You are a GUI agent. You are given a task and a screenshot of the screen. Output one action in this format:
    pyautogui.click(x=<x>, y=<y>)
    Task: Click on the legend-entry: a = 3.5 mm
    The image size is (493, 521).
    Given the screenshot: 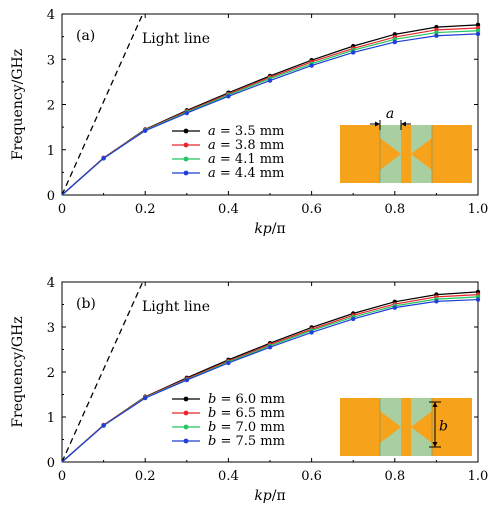 What is the action you would take?
    pyautogui.click(x=246, y=131)
    